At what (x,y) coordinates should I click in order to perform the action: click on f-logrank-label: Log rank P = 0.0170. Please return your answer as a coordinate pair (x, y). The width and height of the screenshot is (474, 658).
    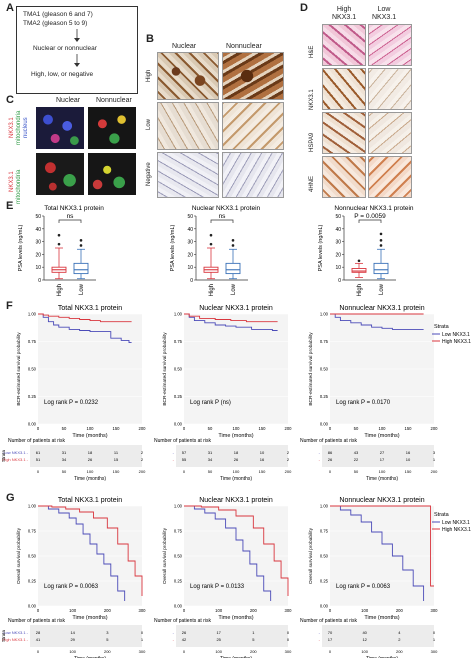
    Looking at the image, I should click on (363, 403).